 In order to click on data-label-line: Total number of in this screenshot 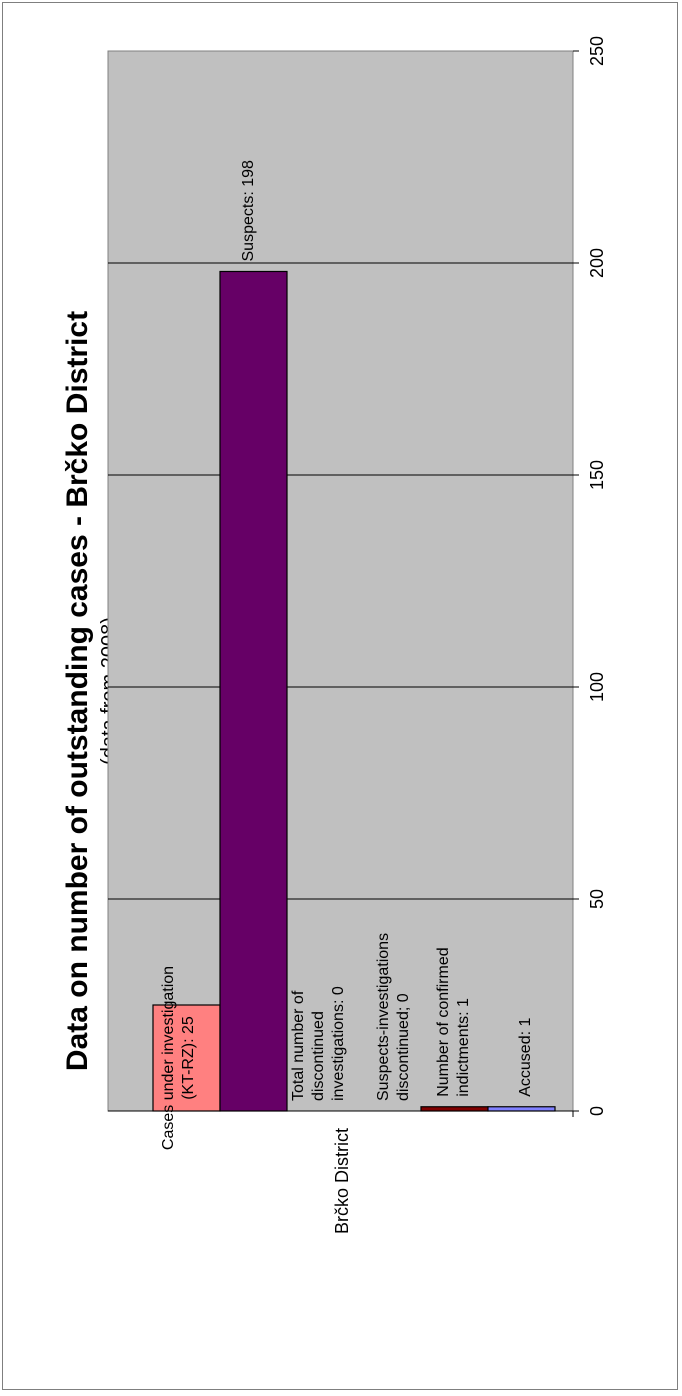, I will do `click(298, 1045)`.